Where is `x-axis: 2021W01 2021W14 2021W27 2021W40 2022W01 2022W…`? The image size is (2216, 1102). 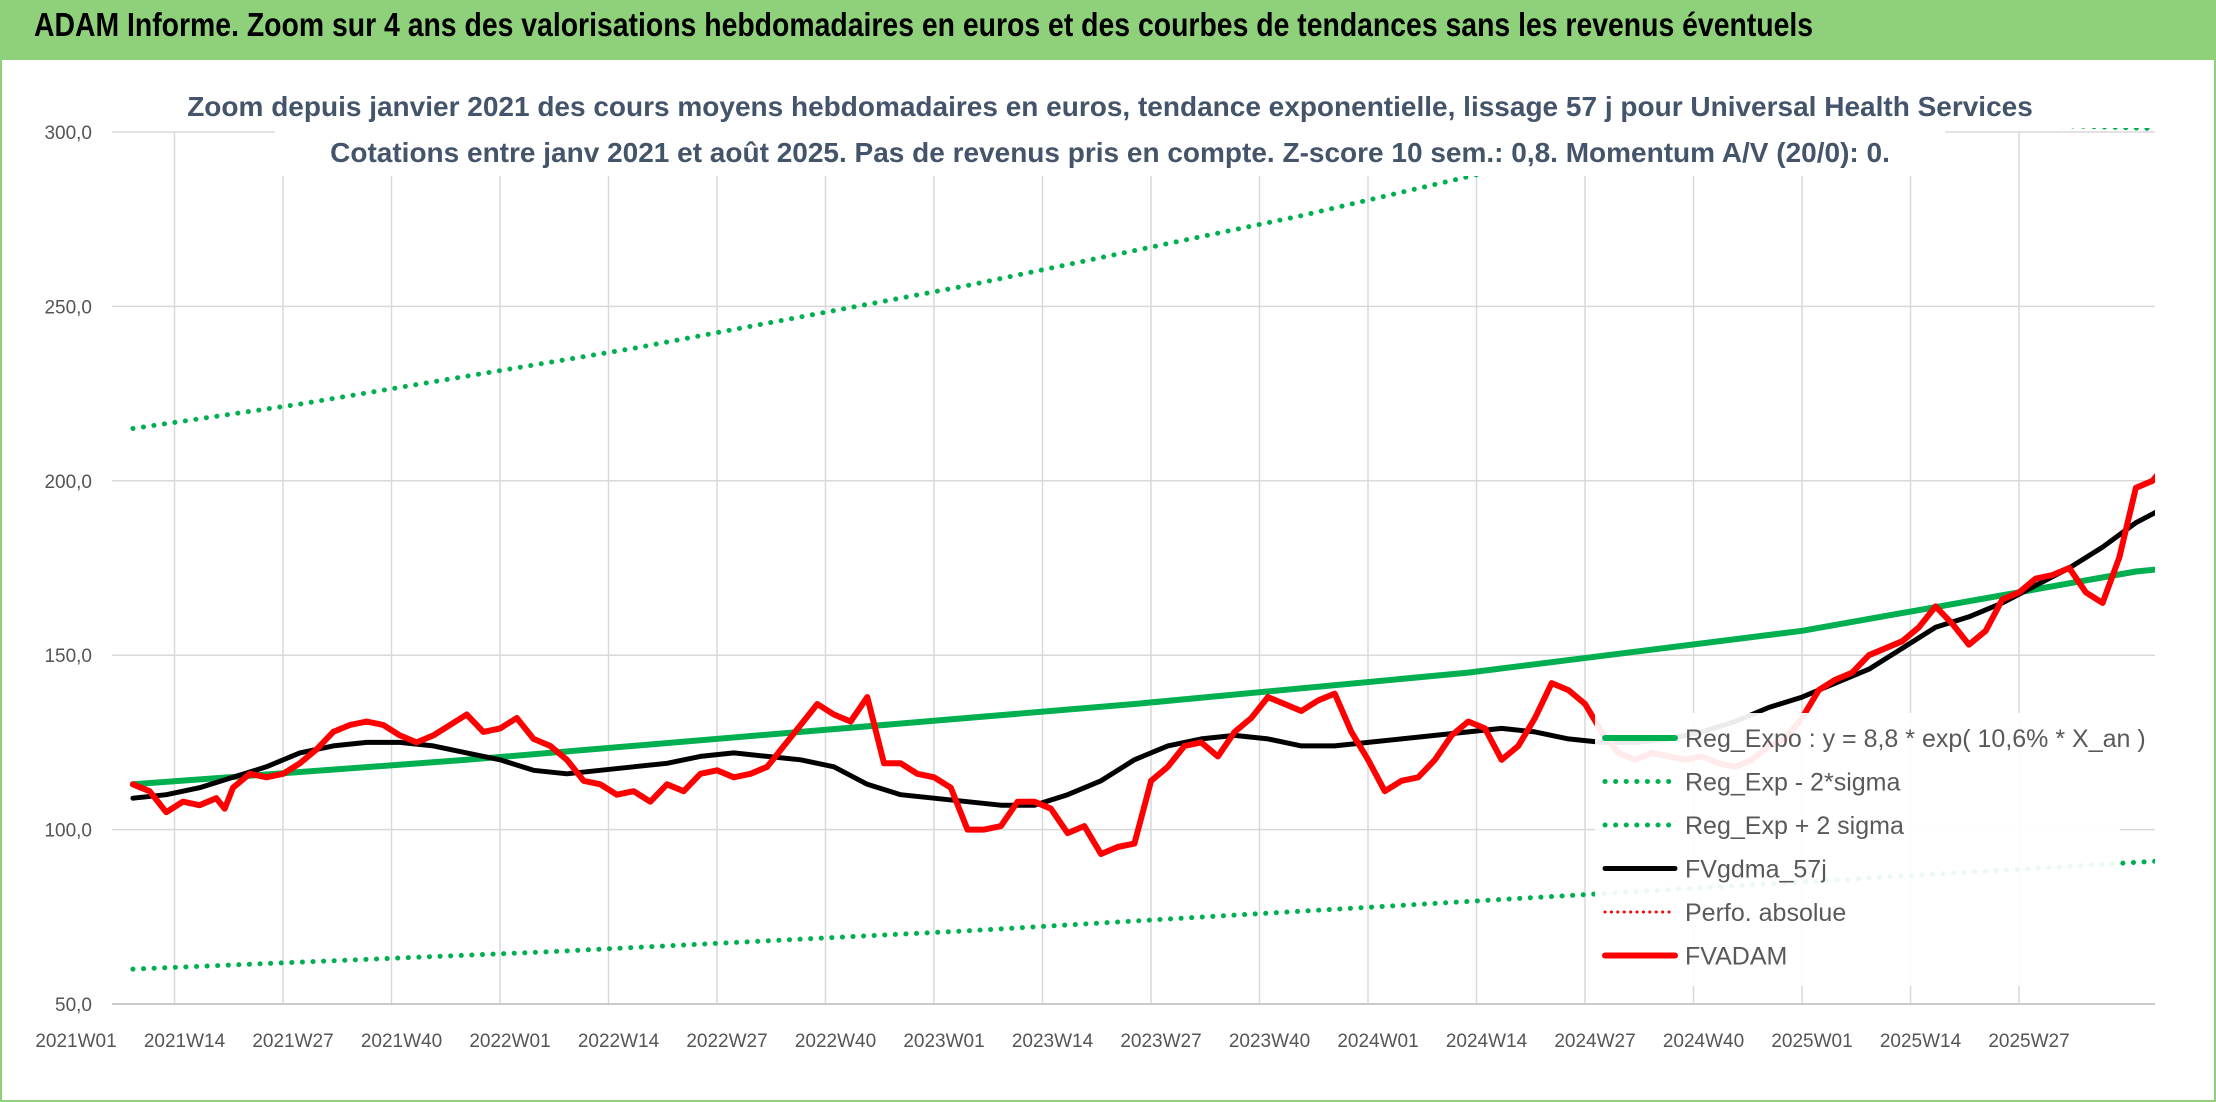 x-axis: 2021W01 2021W14 2021W27 2021W40 2022W01 2022W… is located at coordinates (1052, 1041).